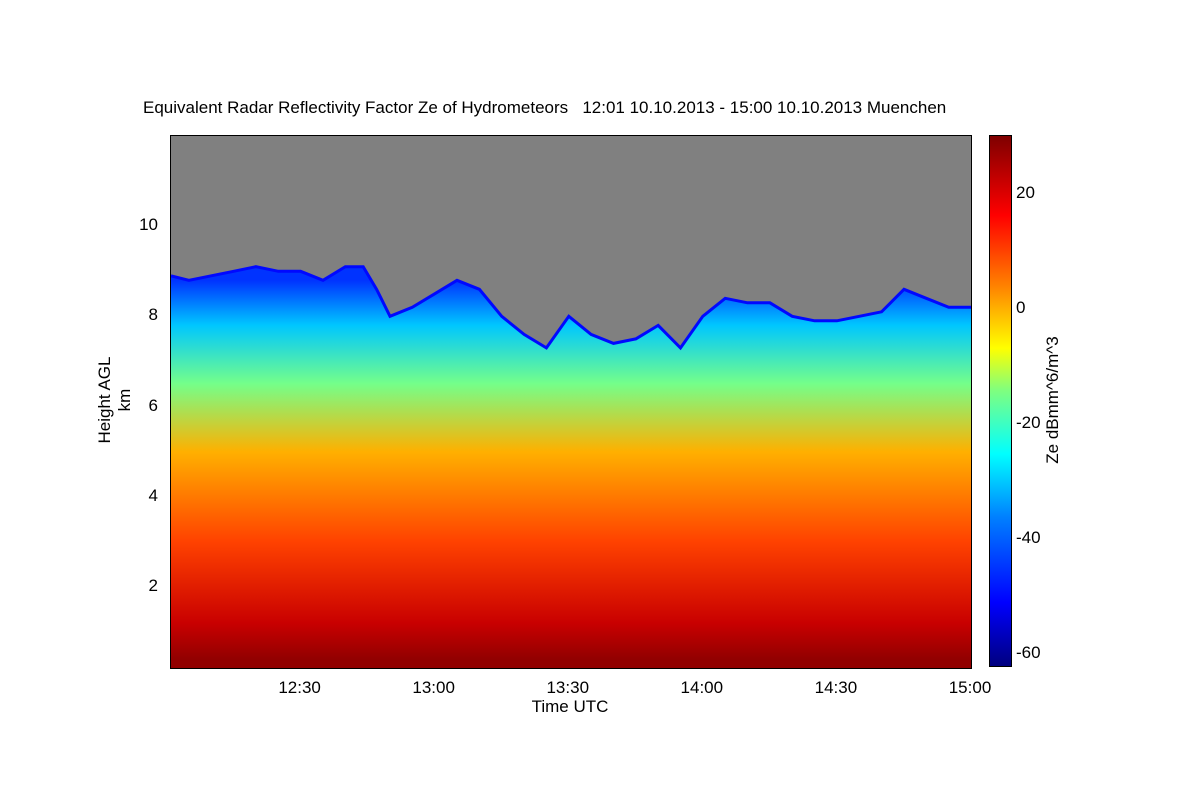  What do you see at coordinates (153, 405) in the screenshot?
I see `y-tick-label: 6` at bounding box center [153, 405].